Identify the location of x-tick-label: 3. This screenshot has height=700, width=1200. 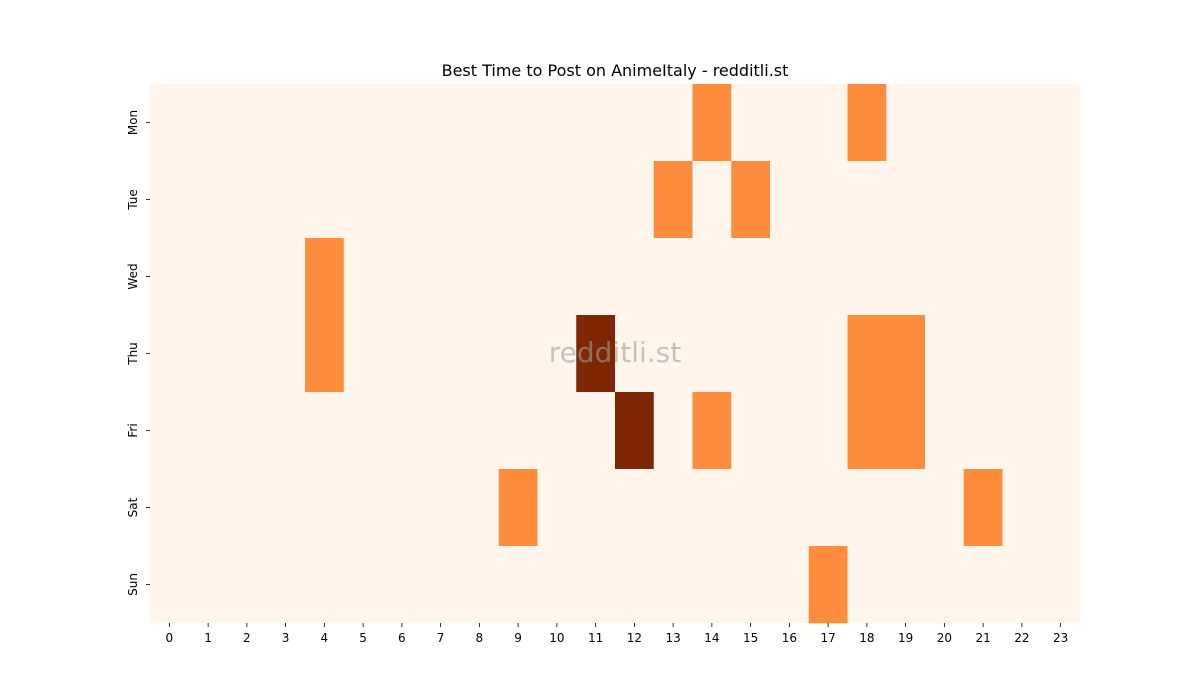
(286, 638).